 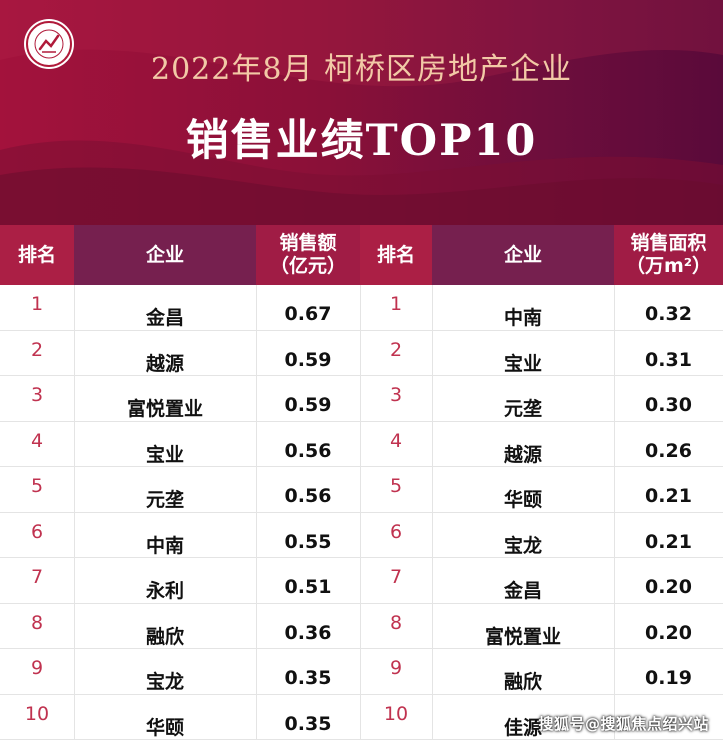 I want to click on left-company-cell: 中南, so click(x=165, y=535).